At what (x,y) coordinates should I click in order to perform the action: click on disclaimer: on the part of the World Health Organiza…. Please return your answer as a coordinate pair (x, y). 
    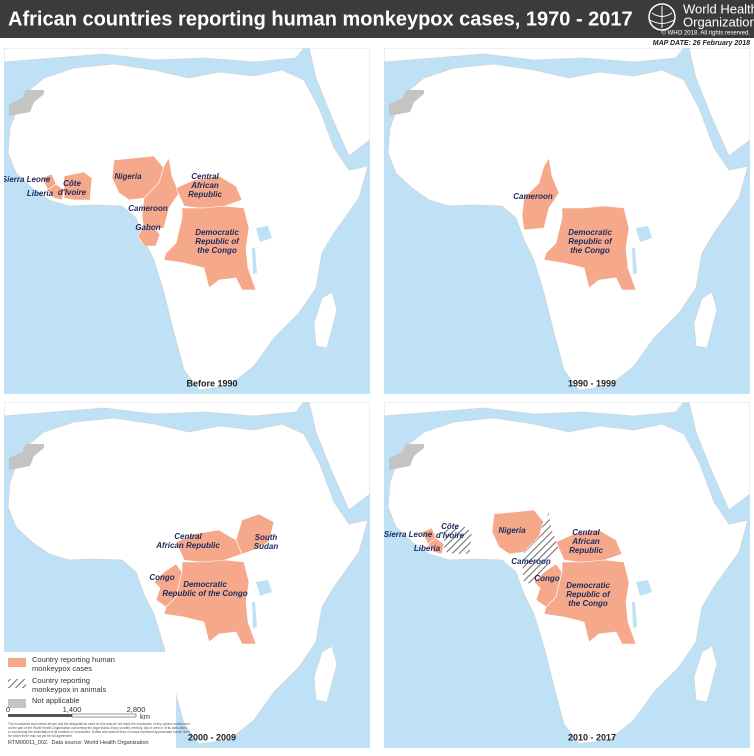
    Looking at the image, I should click on (98, 728).